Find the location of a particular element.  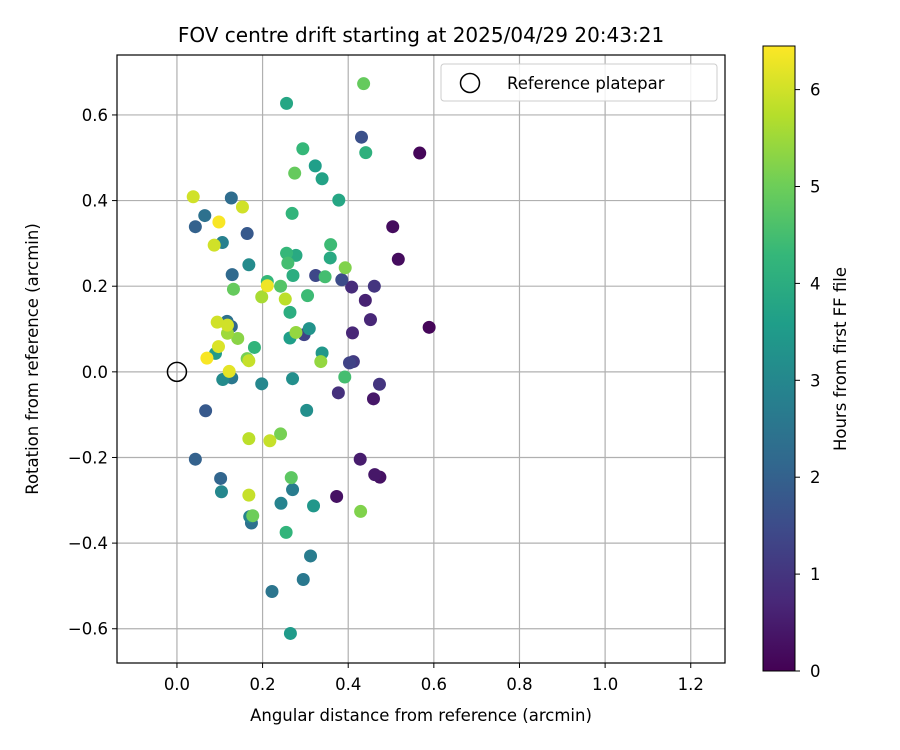

x-tick-label: 0.8 is located at coordinates (519, 684).